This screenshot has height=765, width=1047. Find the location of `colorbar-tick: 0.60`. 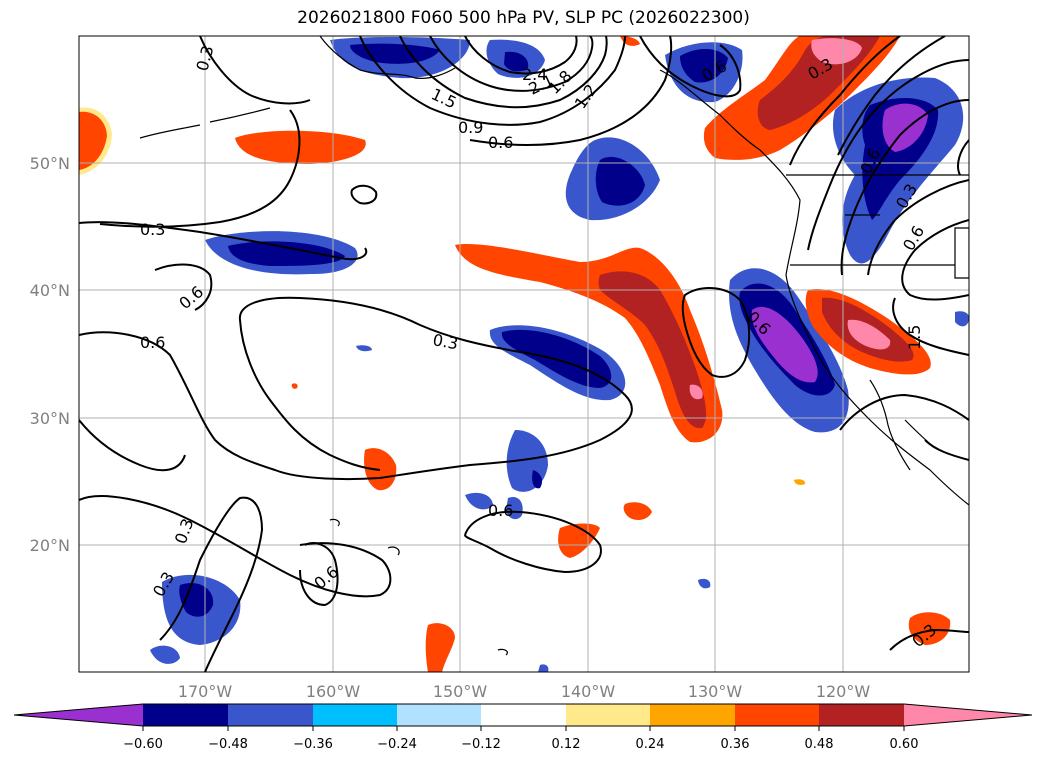

colorbar-tick: 0.60 is located at coordinates (904, 744).